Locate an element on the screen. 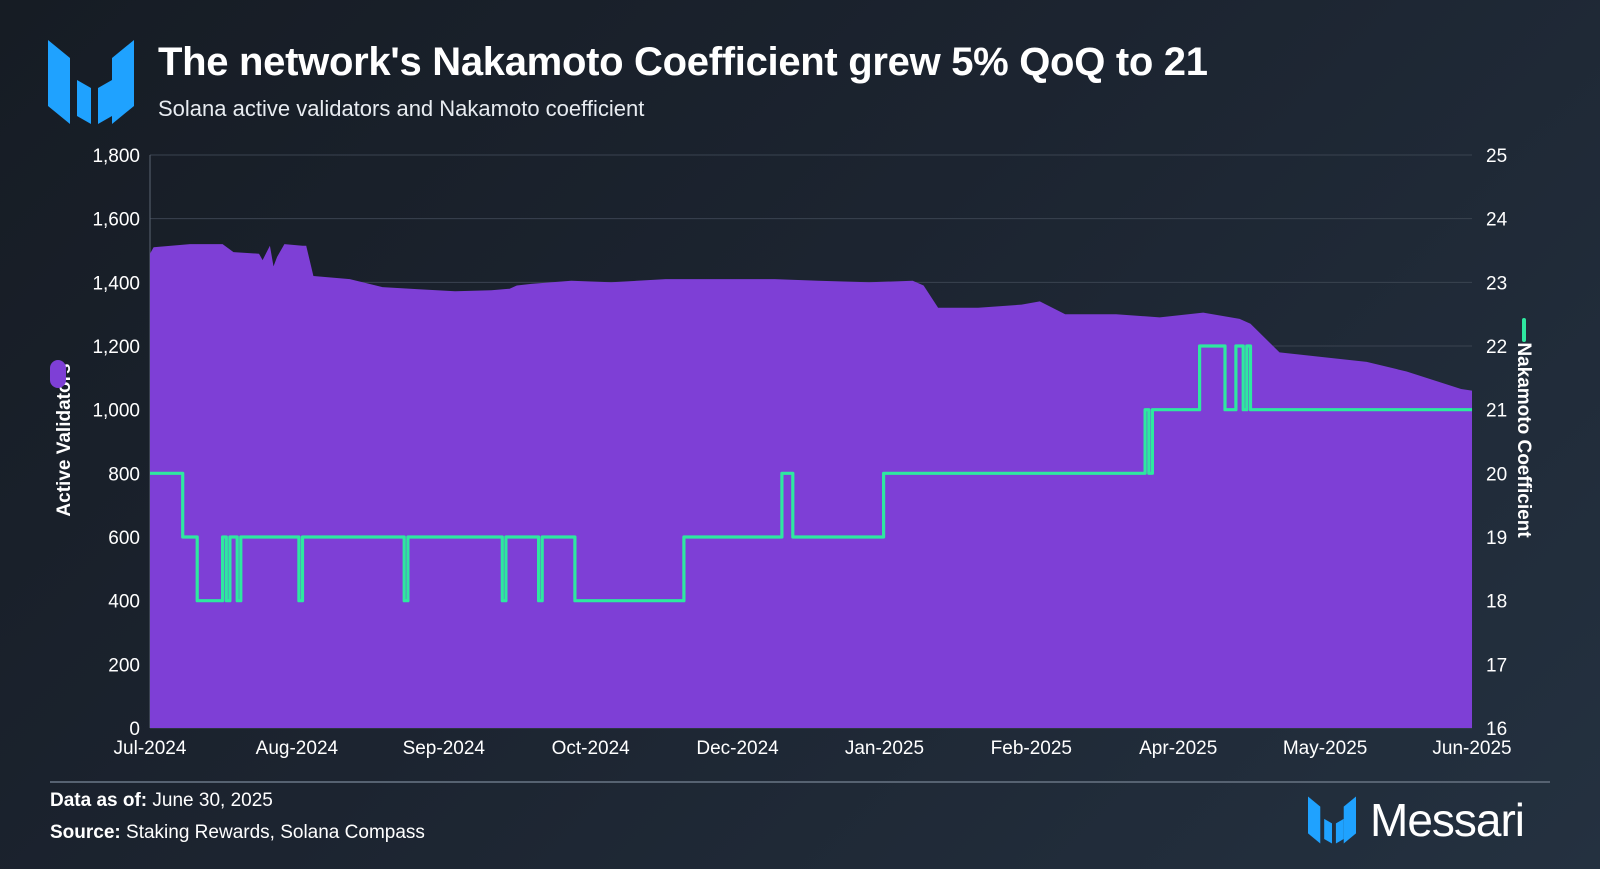  x-tick-label: Jul-2024 is located at coordinates (150, 748).